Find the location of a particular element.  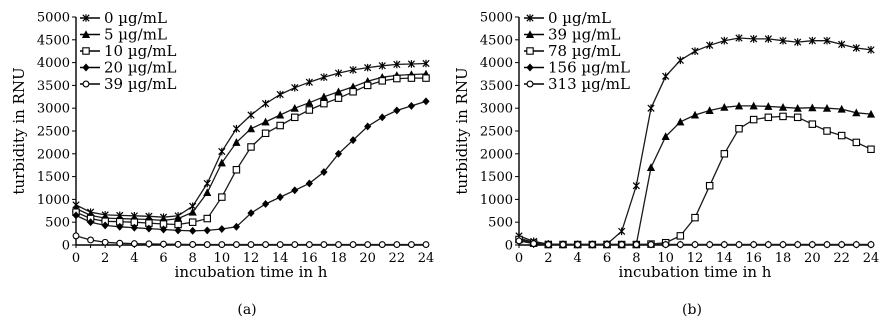

x-tick-label: 10 is located at coordinates (665, 258).